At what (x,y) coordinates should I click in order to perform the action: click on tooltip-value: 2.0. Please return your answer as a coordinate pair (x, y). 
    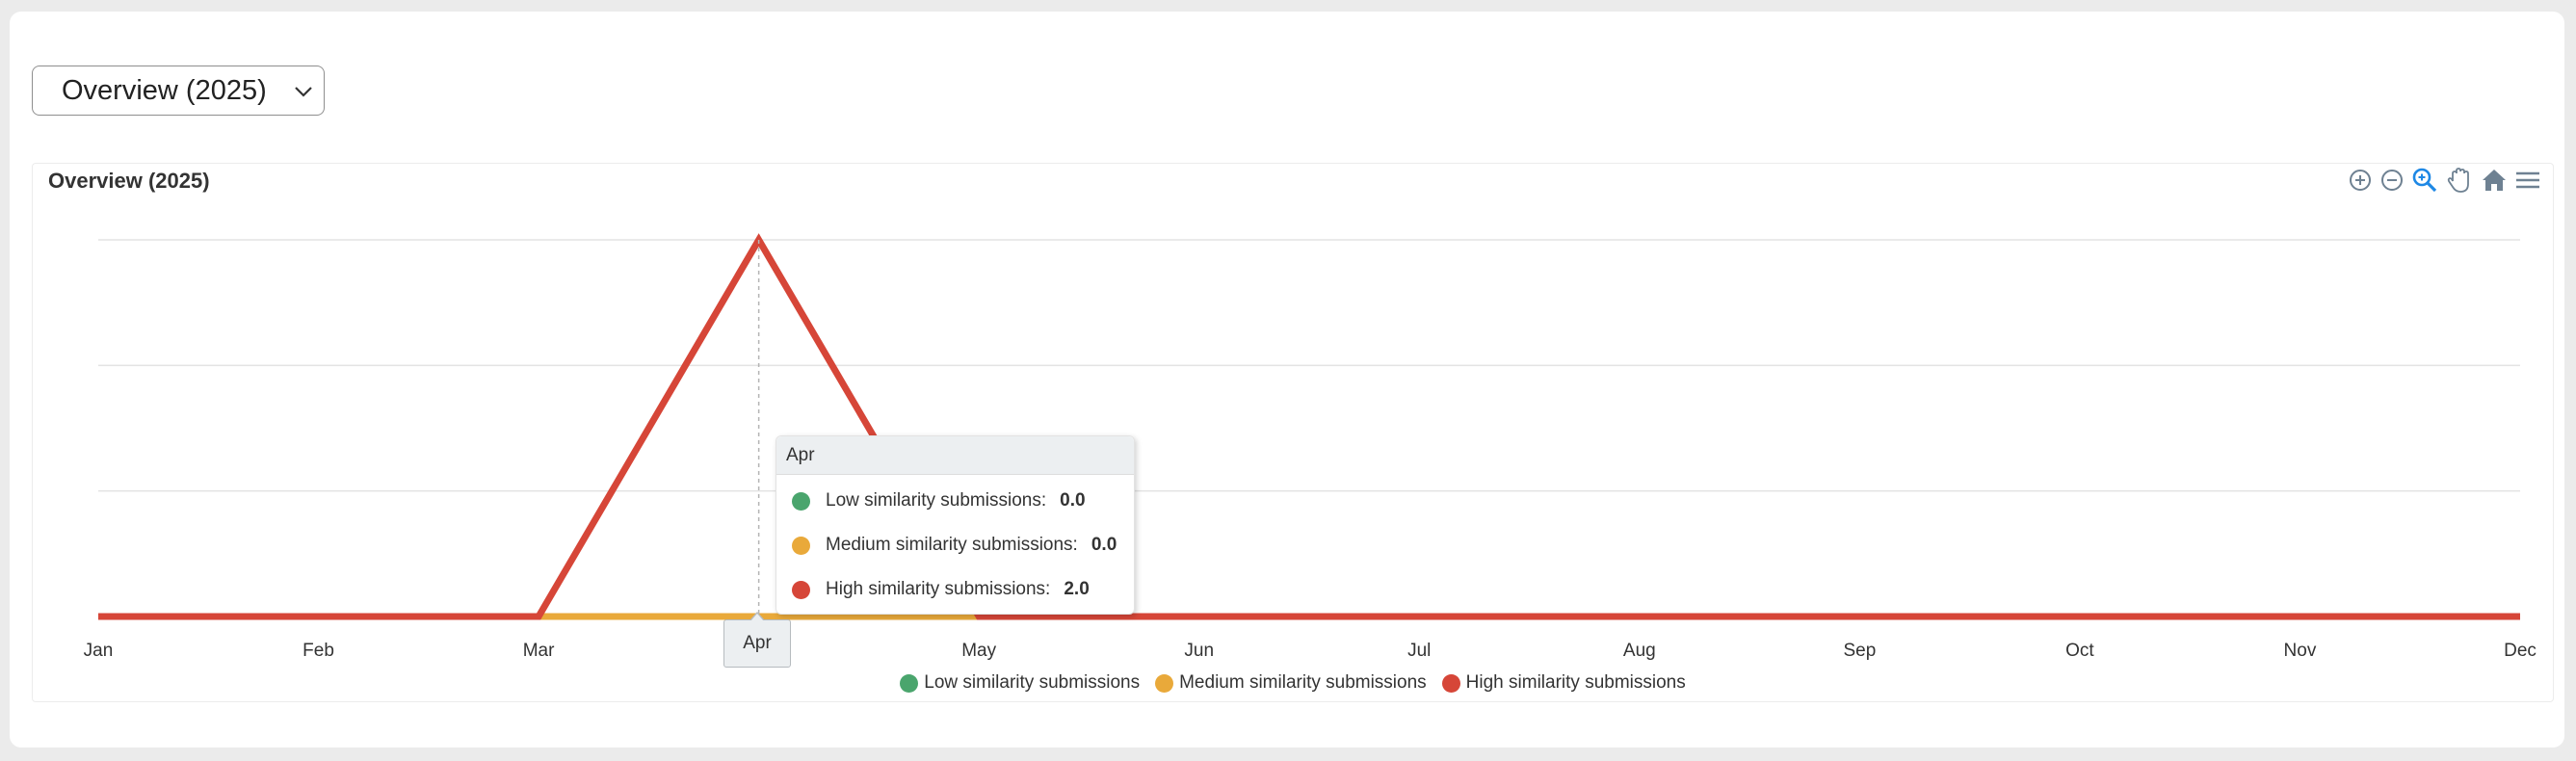
    Looking at the image, I should click on (1077, 589).